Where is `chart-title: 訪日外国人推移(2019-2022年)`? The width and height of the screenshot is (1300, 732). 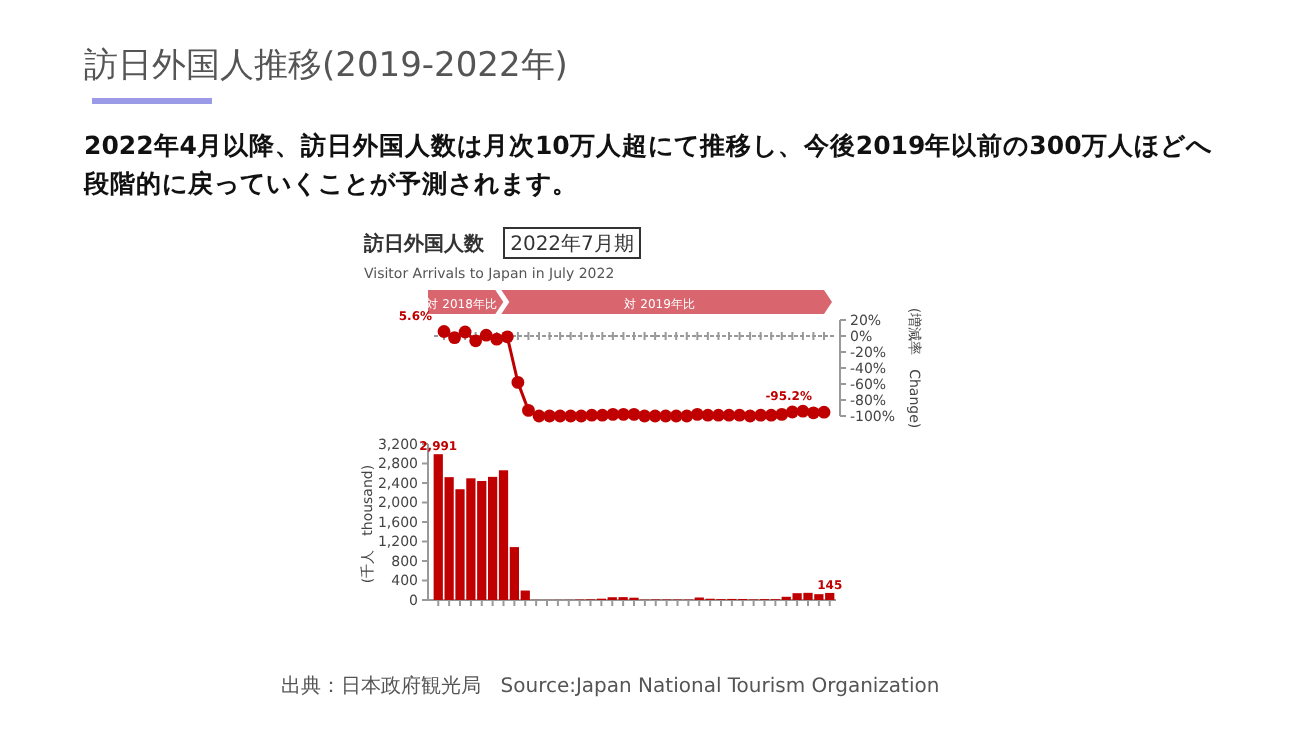
chart-title: 訪日外国人推移(2019-2022年) is located at coordinates (326, 66).